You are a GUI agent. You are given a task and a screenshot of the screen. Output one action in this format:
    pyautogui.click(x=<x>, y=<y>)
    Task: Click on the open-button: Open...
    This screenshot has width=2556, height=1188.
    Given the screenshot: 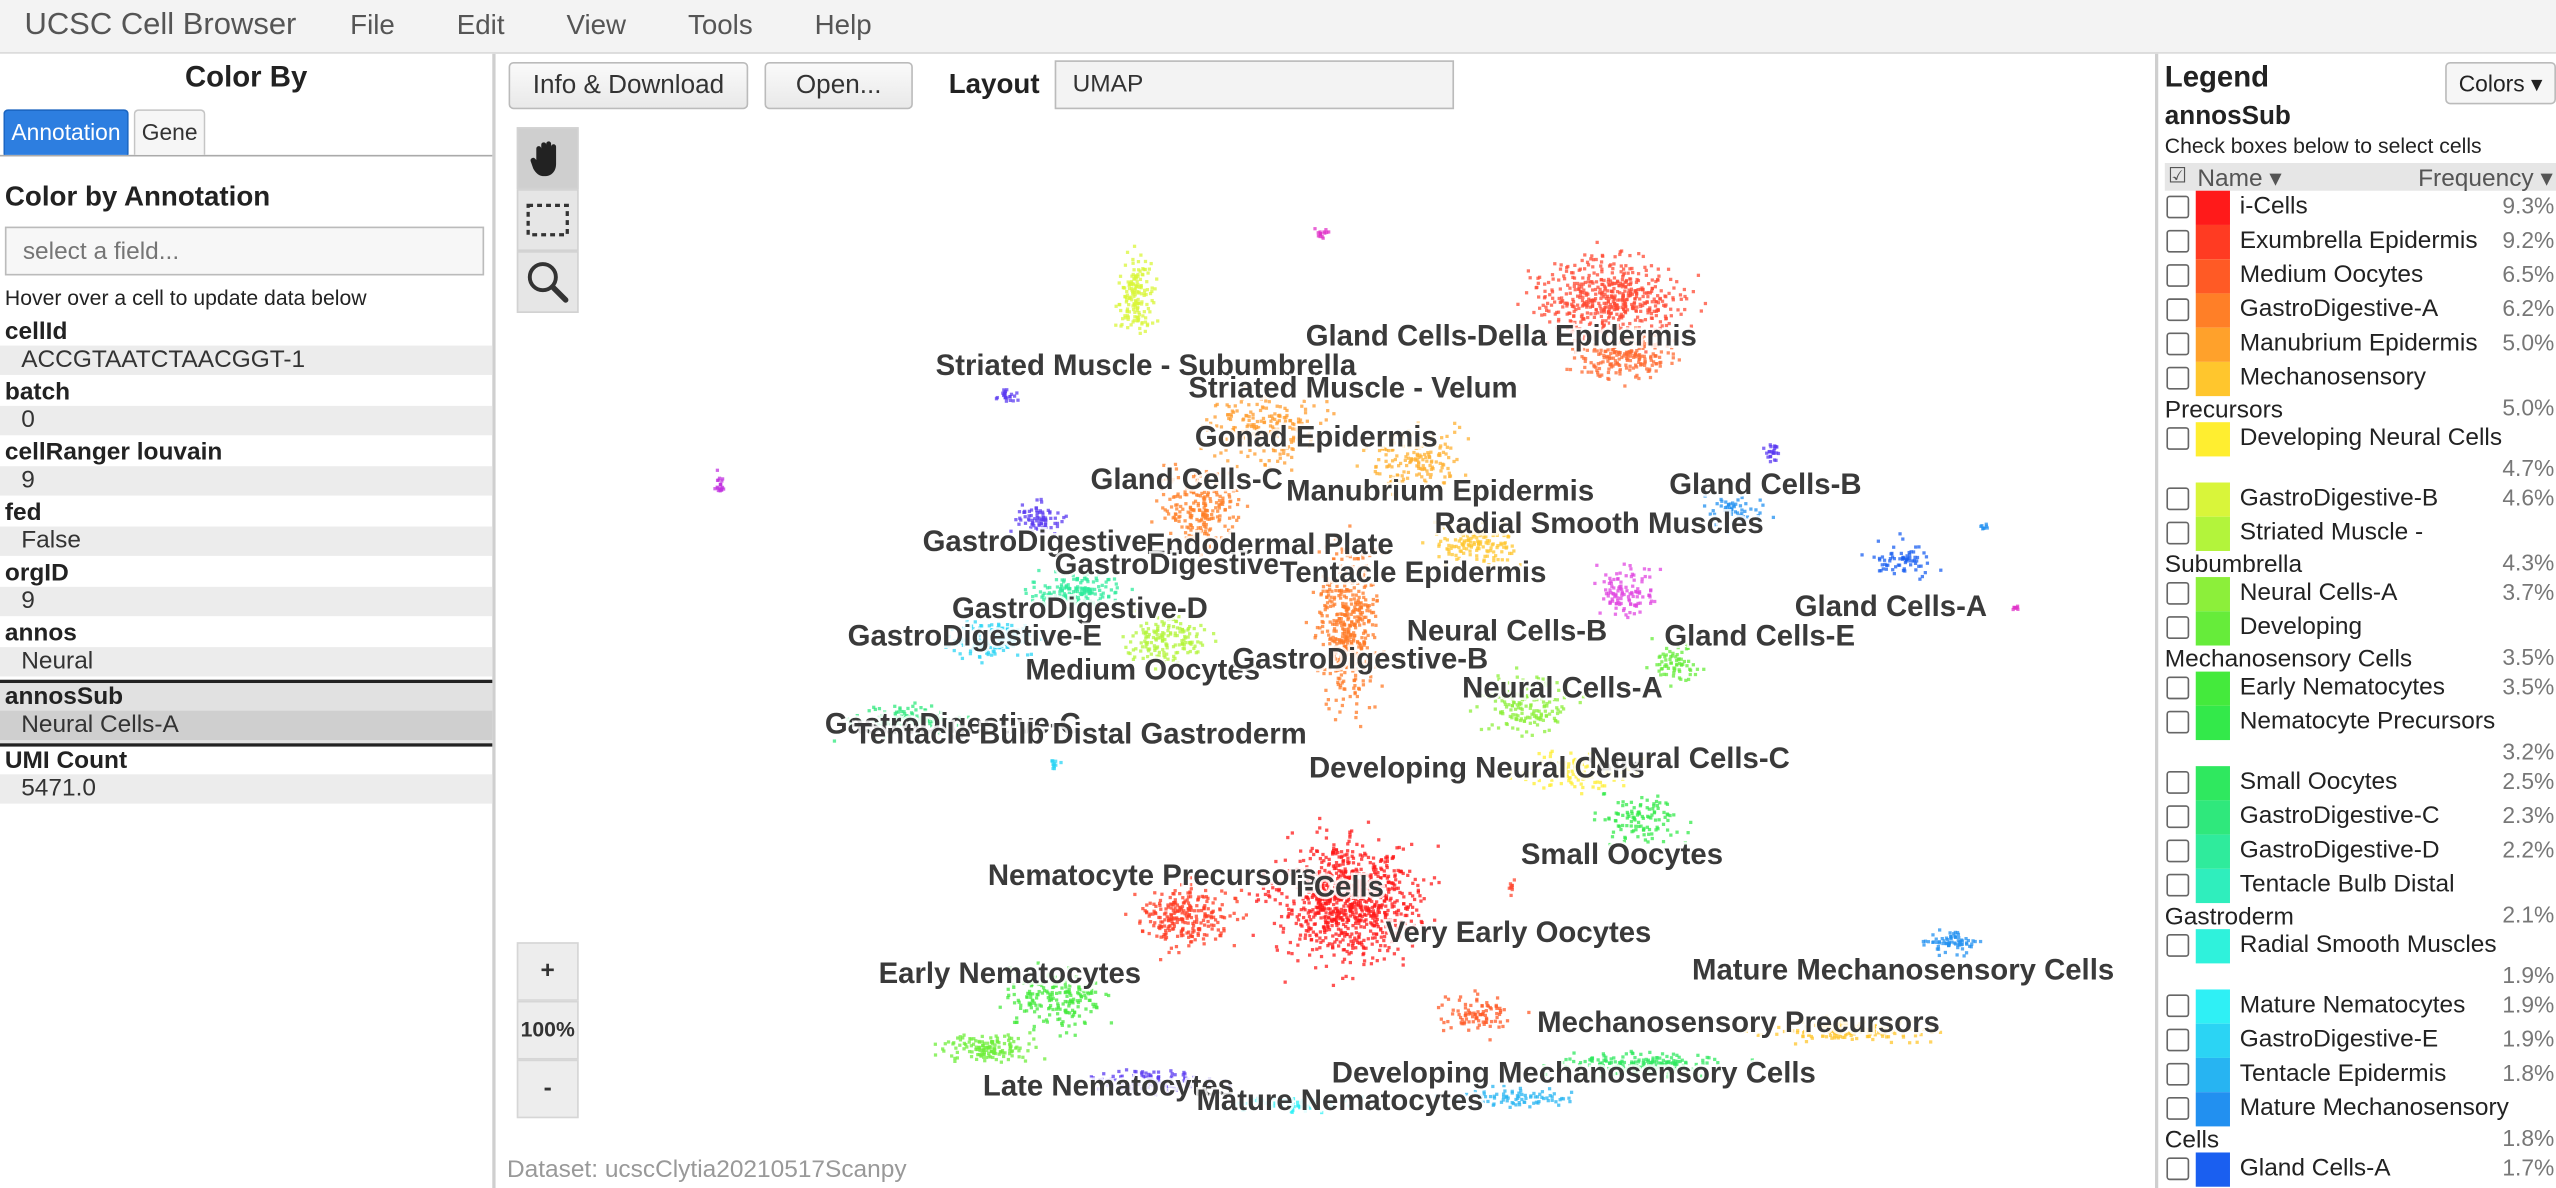 What is the action you would take?
    pyautogui.click(x=838, y=85)
    